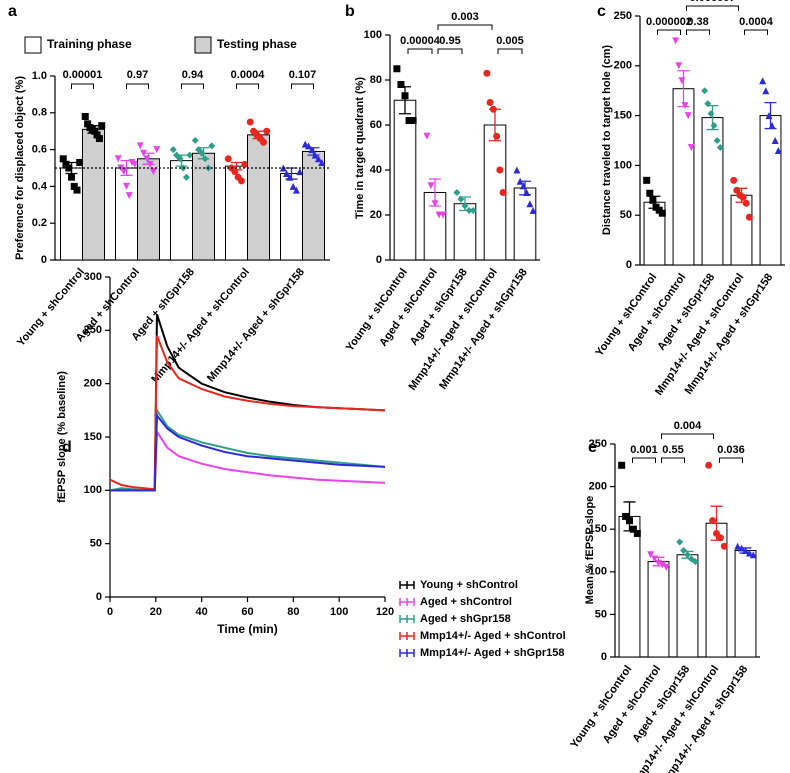 Image resolution: width=790 pixels, height=773 pixels. I want to click on p-value: 0.003, so click(465, 17).